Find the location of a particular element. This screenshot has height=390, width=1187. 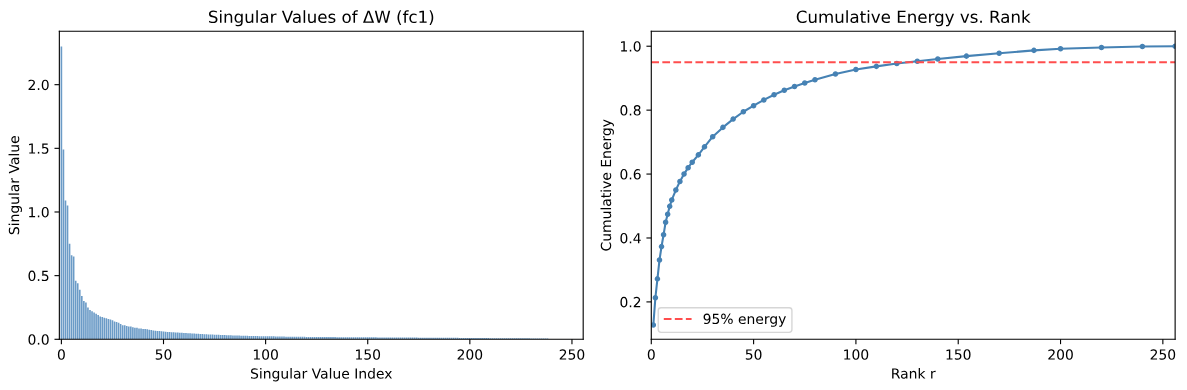

y-axis-title: Singular Value is located at coordinates (15, 185).